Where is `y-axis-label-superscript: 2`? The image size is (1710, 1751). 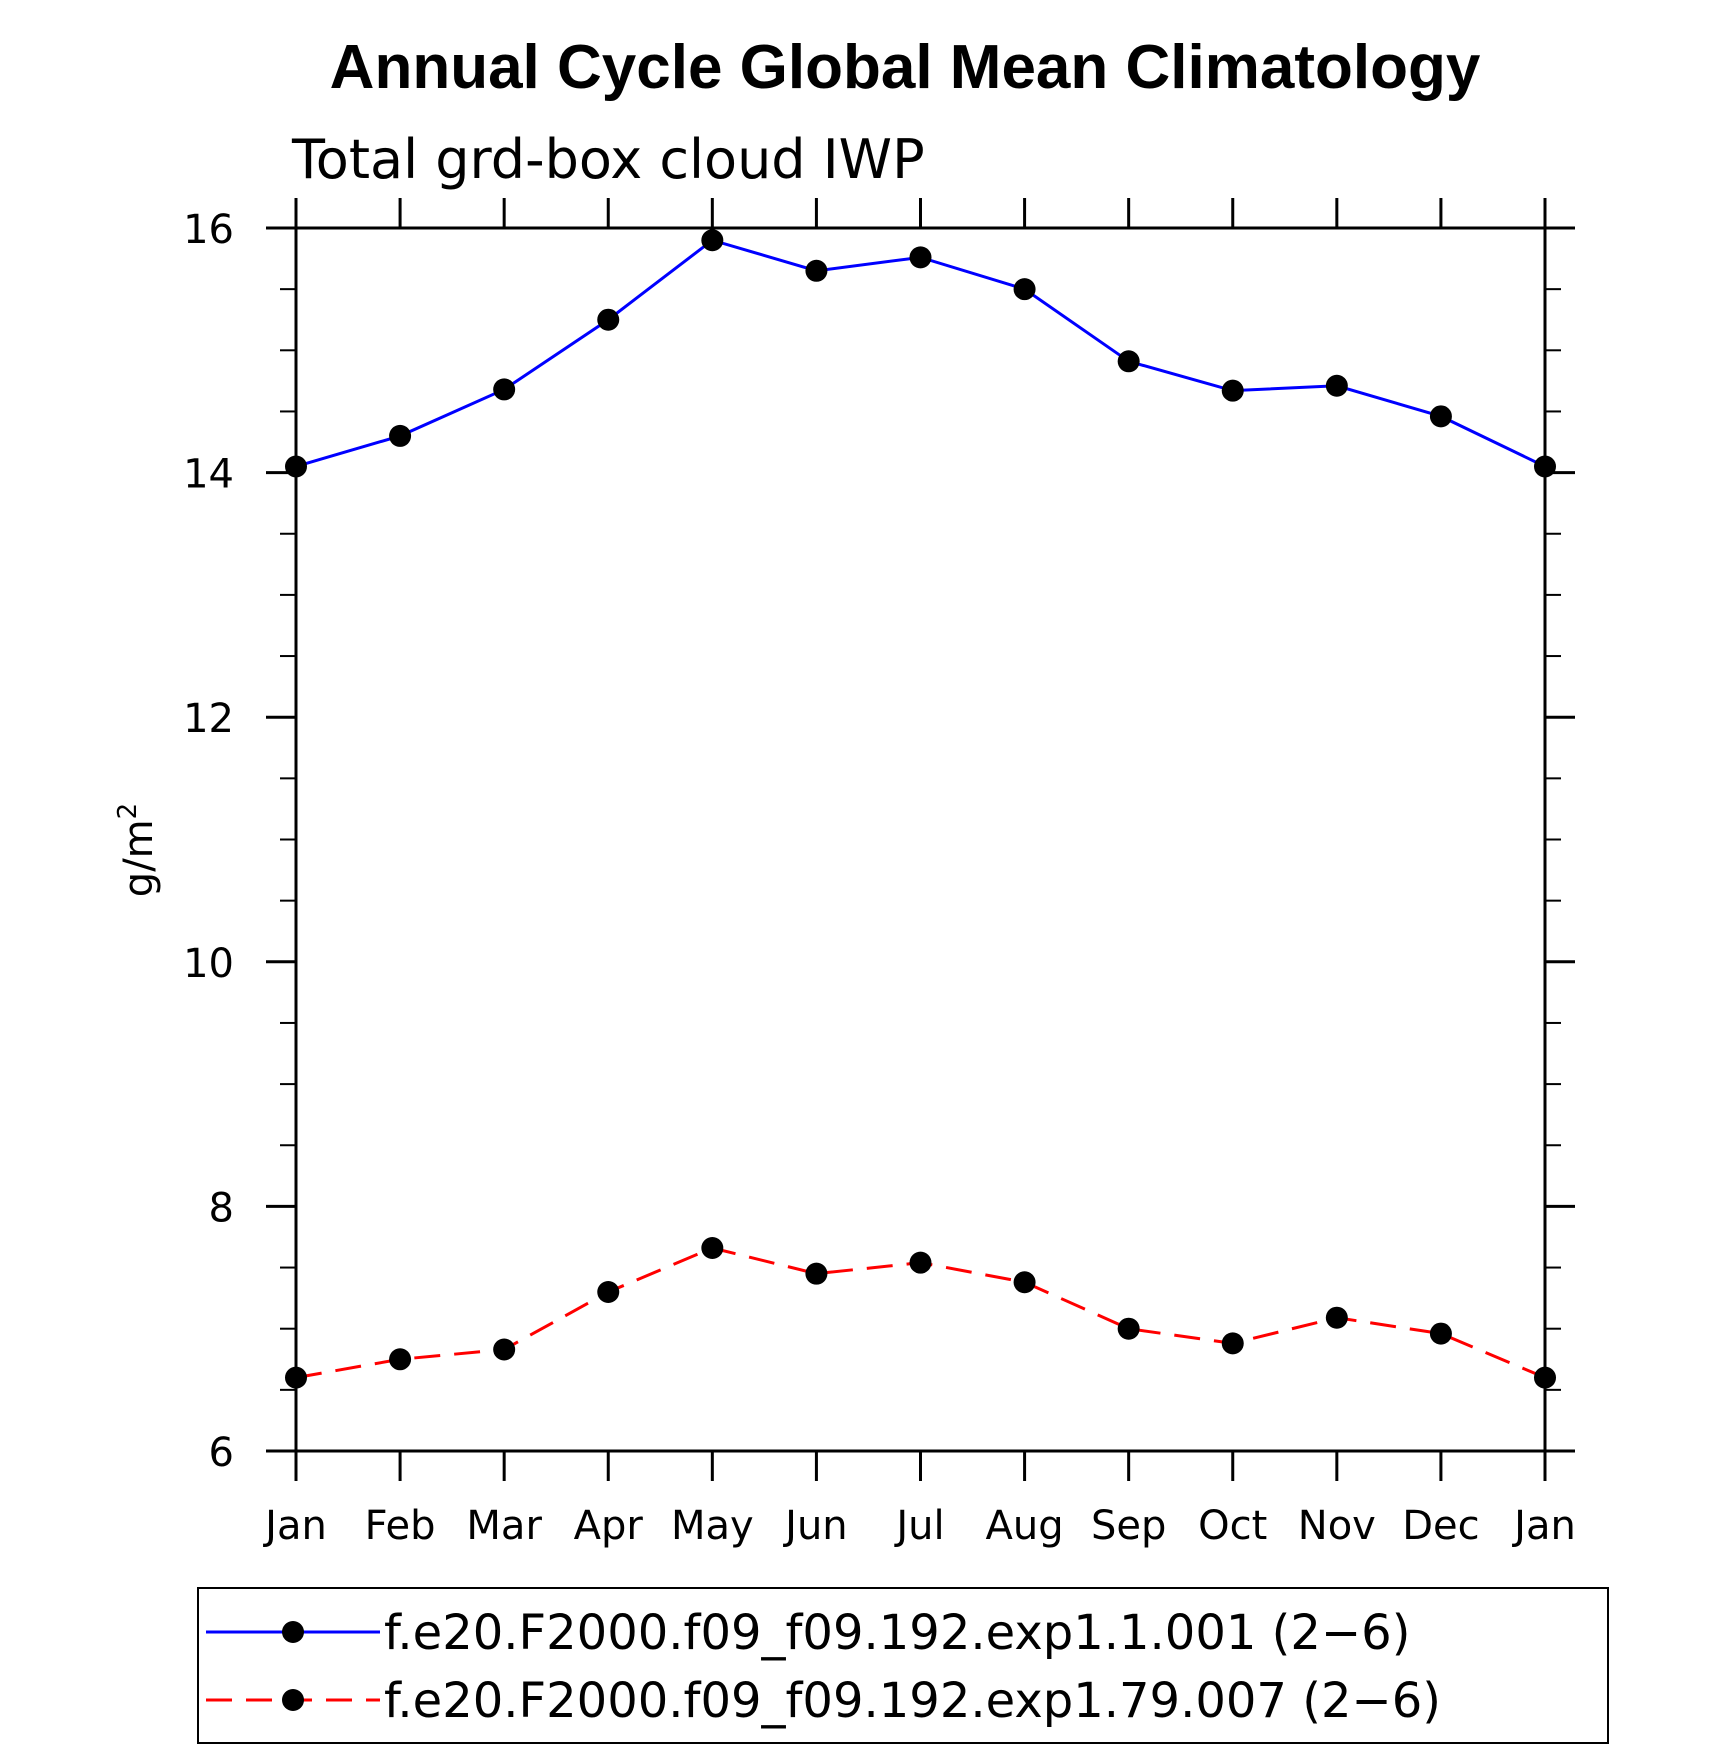 y-axis-label-superscript: 2 is located at coordinates (128, 811).